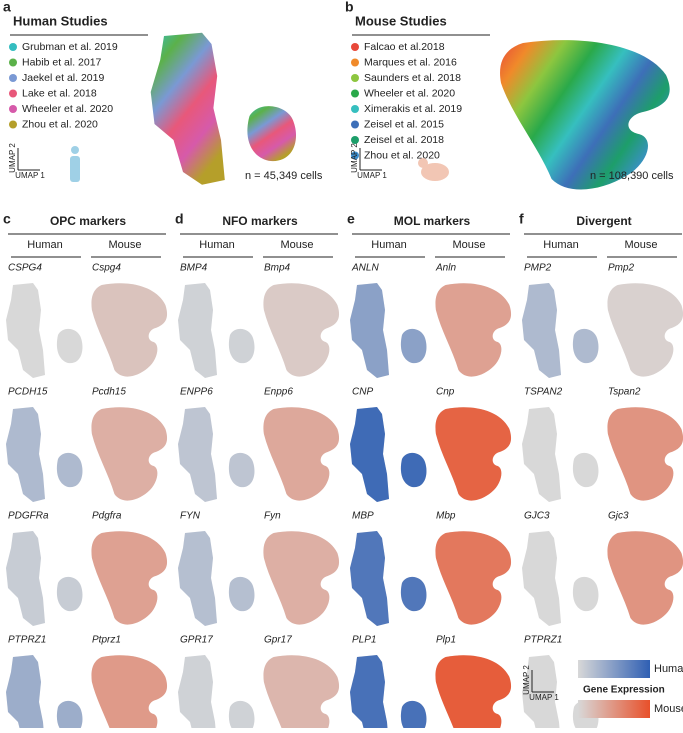 This screenshot has width=683, height=733. I want to click on panel-title: Mouse Studies, so click(401, 20).